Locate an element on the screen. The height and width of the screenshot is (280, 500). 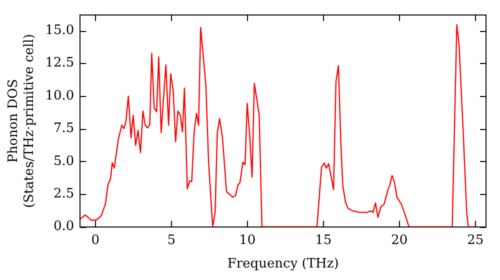
y-tick-label: 12.5 is located at coordinates (59, 63).